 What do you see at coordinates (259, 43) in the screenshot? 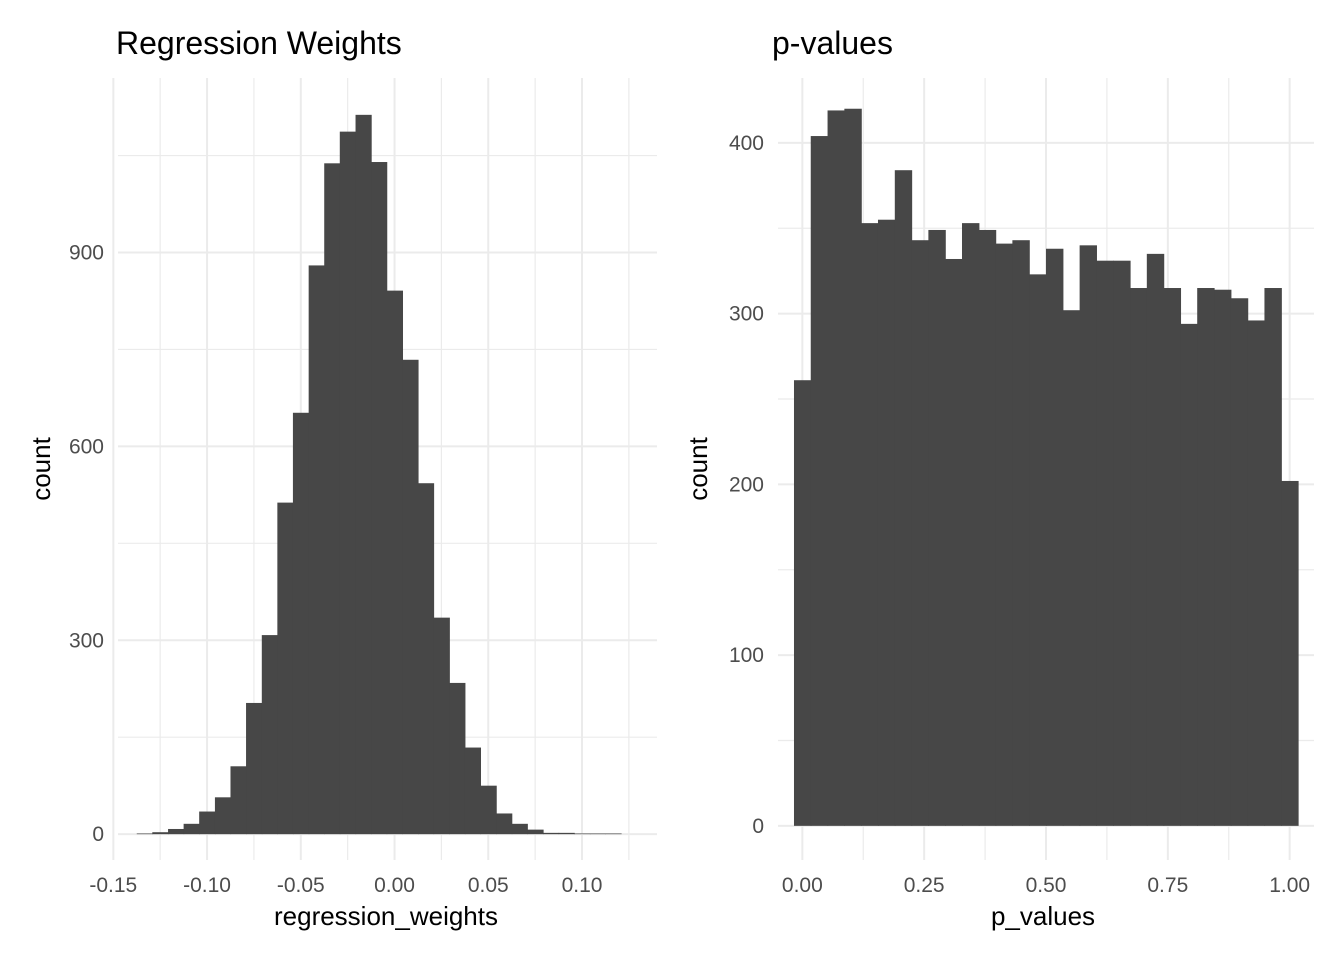
I see `regression-weights-title: Regression Weights` at bounding box center [259, 43].